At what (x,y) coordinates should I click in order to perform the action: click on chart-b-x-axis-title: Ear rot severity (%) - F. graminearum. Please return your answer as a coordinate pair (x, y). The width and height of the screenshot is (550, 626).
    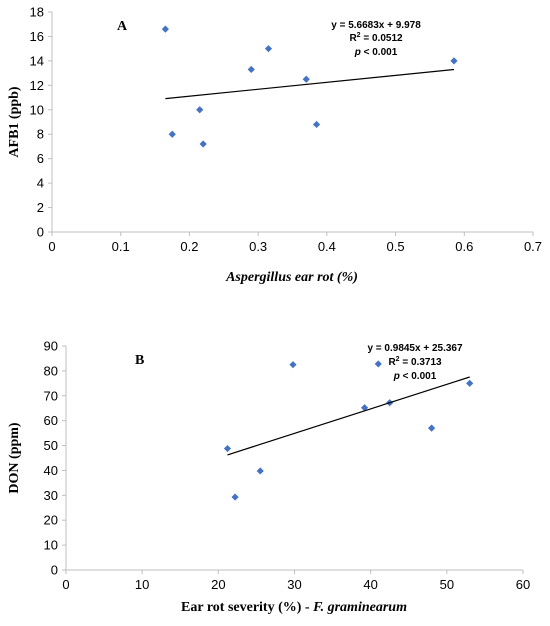
    Looking at the image, I should click on (294, 607).